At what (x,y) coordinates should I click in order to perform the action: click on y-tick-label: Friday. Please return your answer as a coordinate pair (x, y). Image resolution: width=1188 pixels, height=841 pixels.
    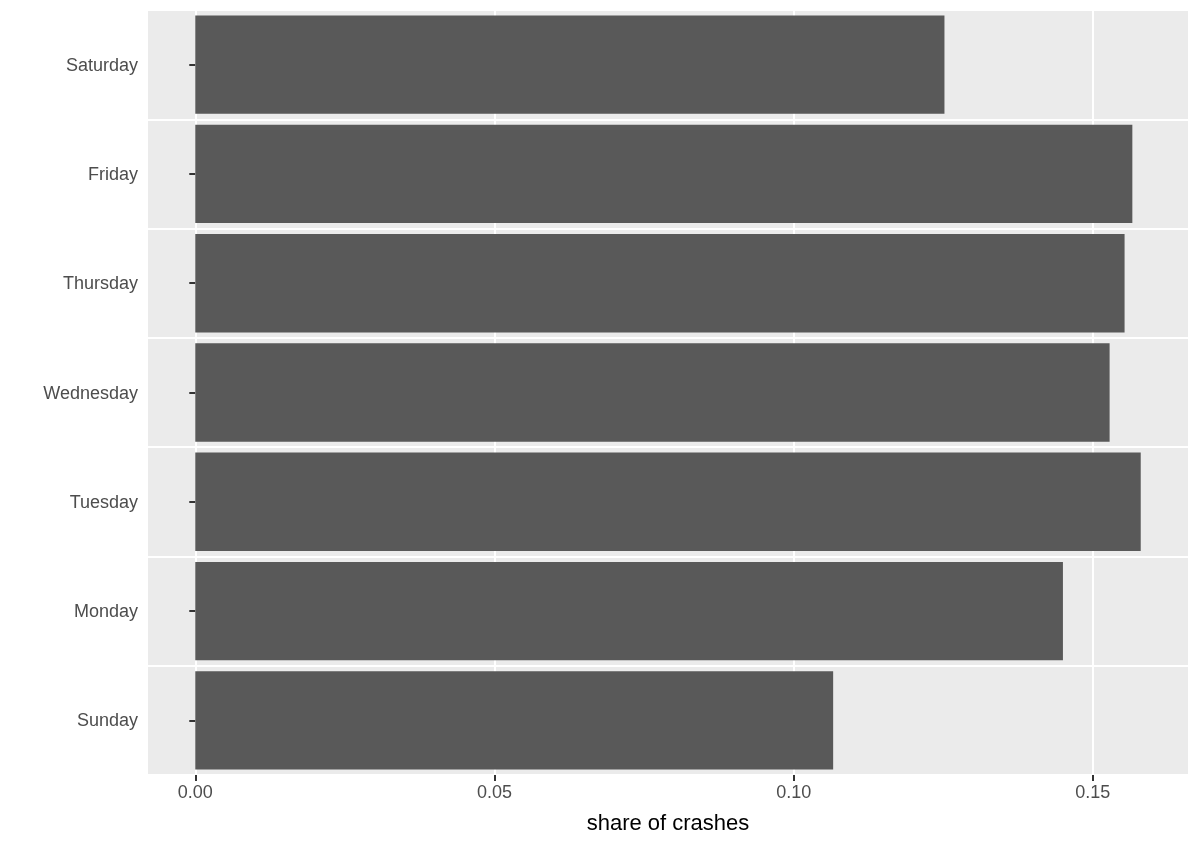
    Looking at the image, I should click on (112, 173).